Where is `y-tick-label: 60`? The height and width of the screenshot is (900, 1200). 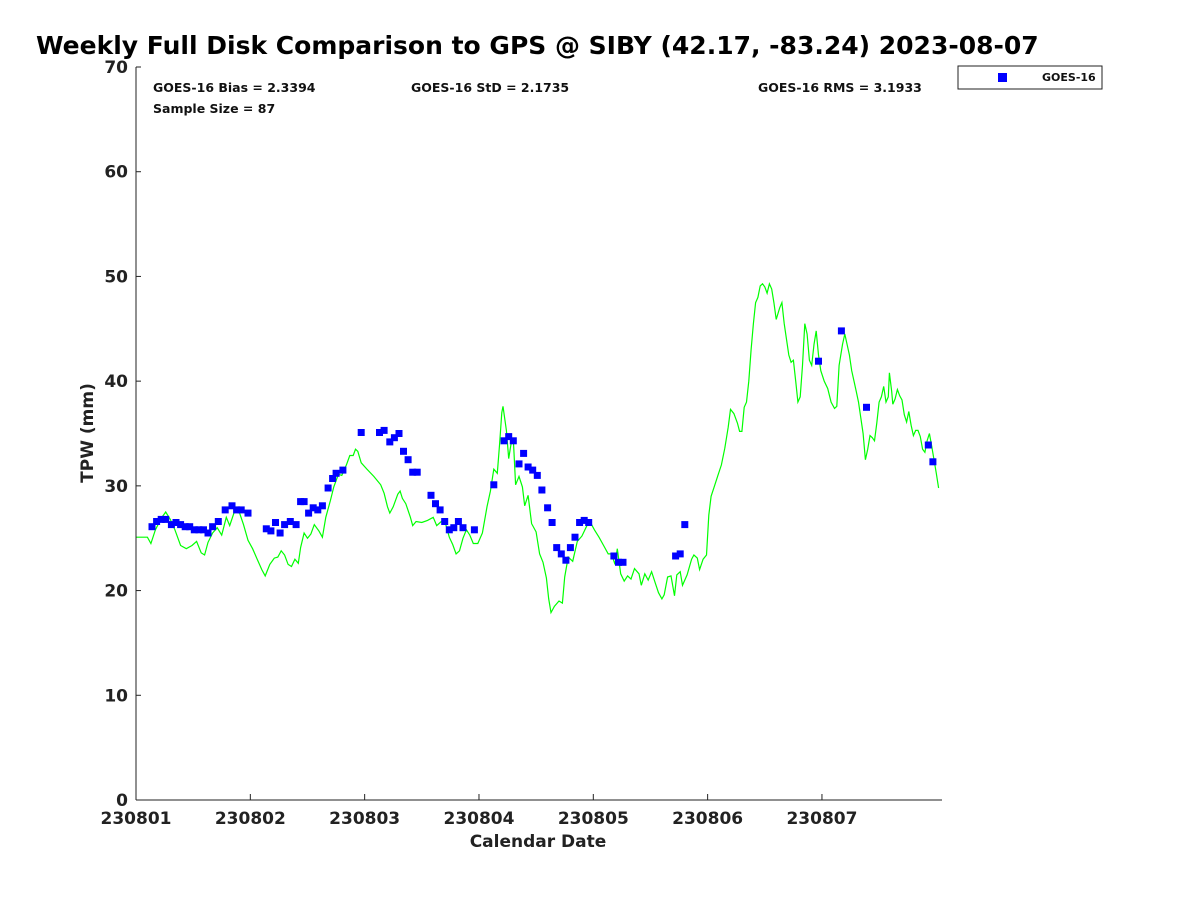 y-tick-label: 60 is located at coordinates (116, 173).